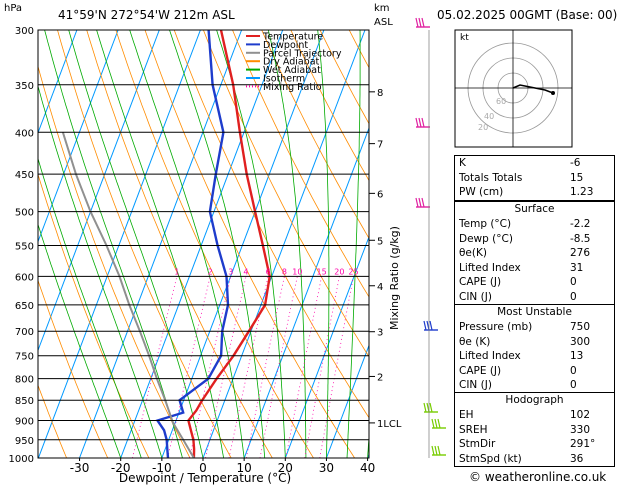 The height and width of the screenshot is (486, 629). I want to click on km-tick-label: 1LCL, so click(389, 424).